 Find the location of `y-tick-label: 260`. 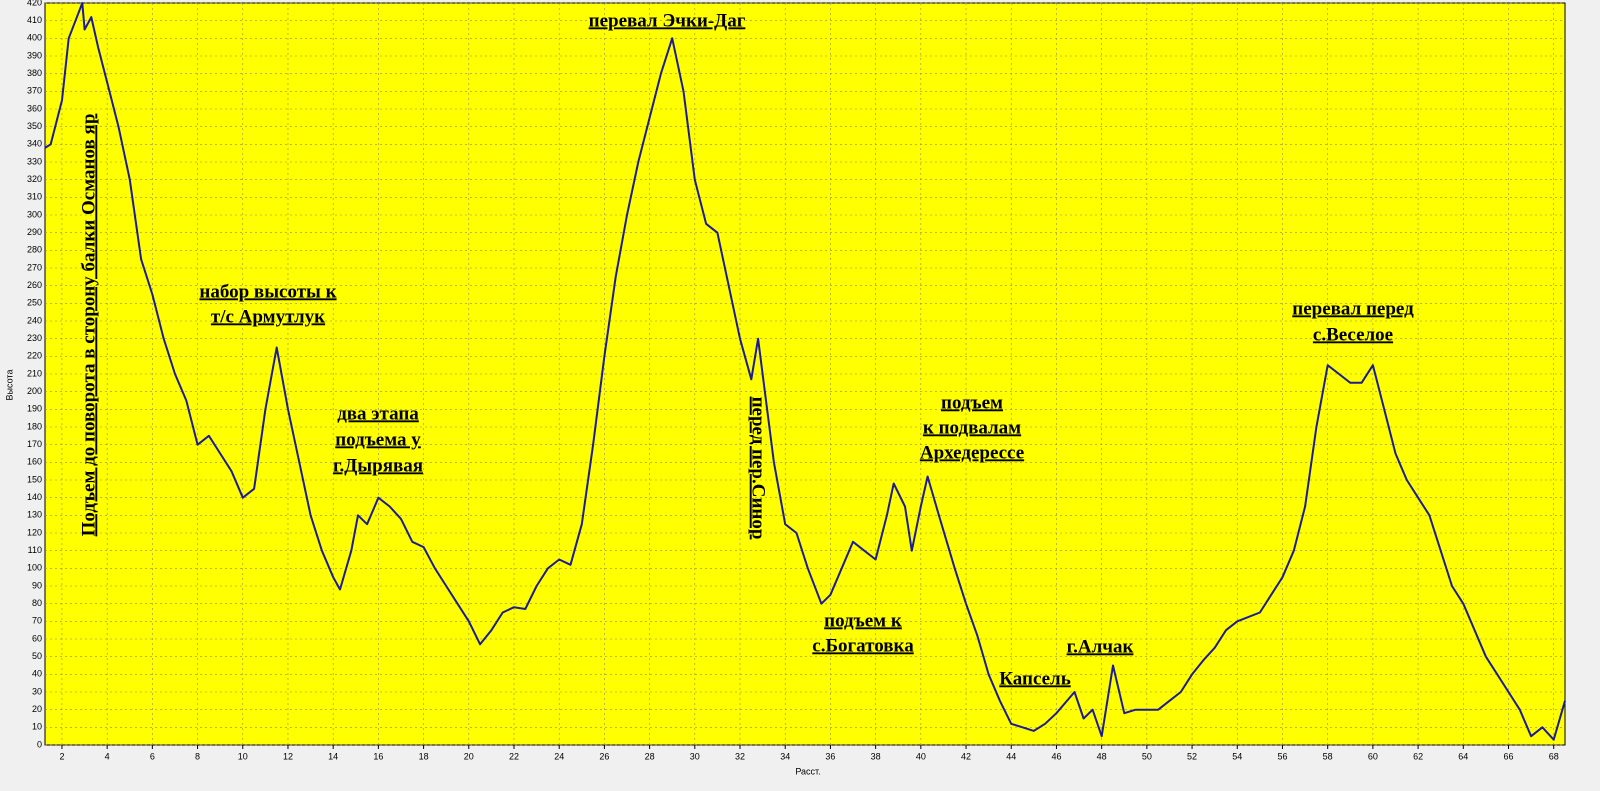

y-tick-label: 260 is located at coordinates (34, 285).